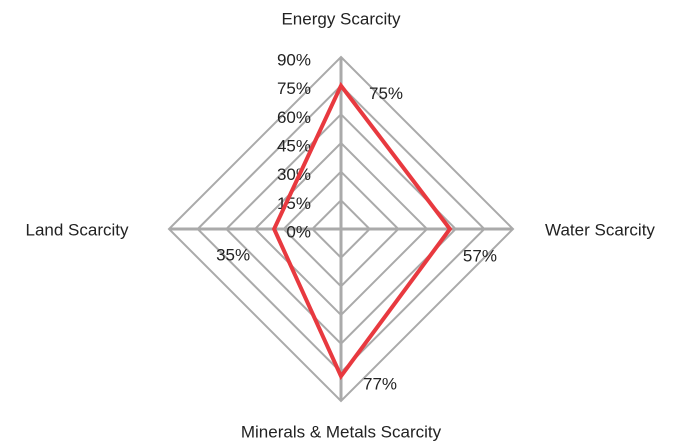 This screenshot has height=445, width=678. I want to click on data-label: 77%, so click(380, 384).